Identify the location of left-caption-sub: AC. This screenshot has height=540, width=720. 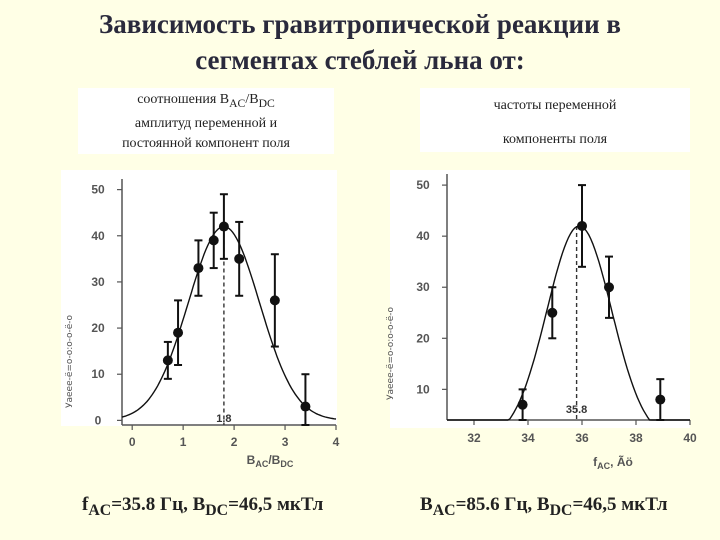
(237, 103).